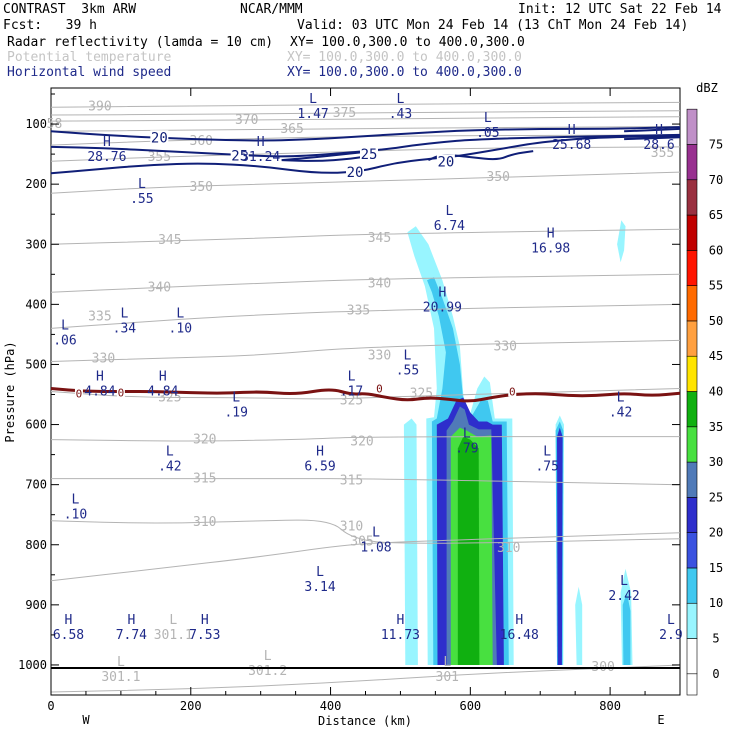 This screenshot has width=740, height=740. I want to click on extremum-value: .10, so click(180, 328).